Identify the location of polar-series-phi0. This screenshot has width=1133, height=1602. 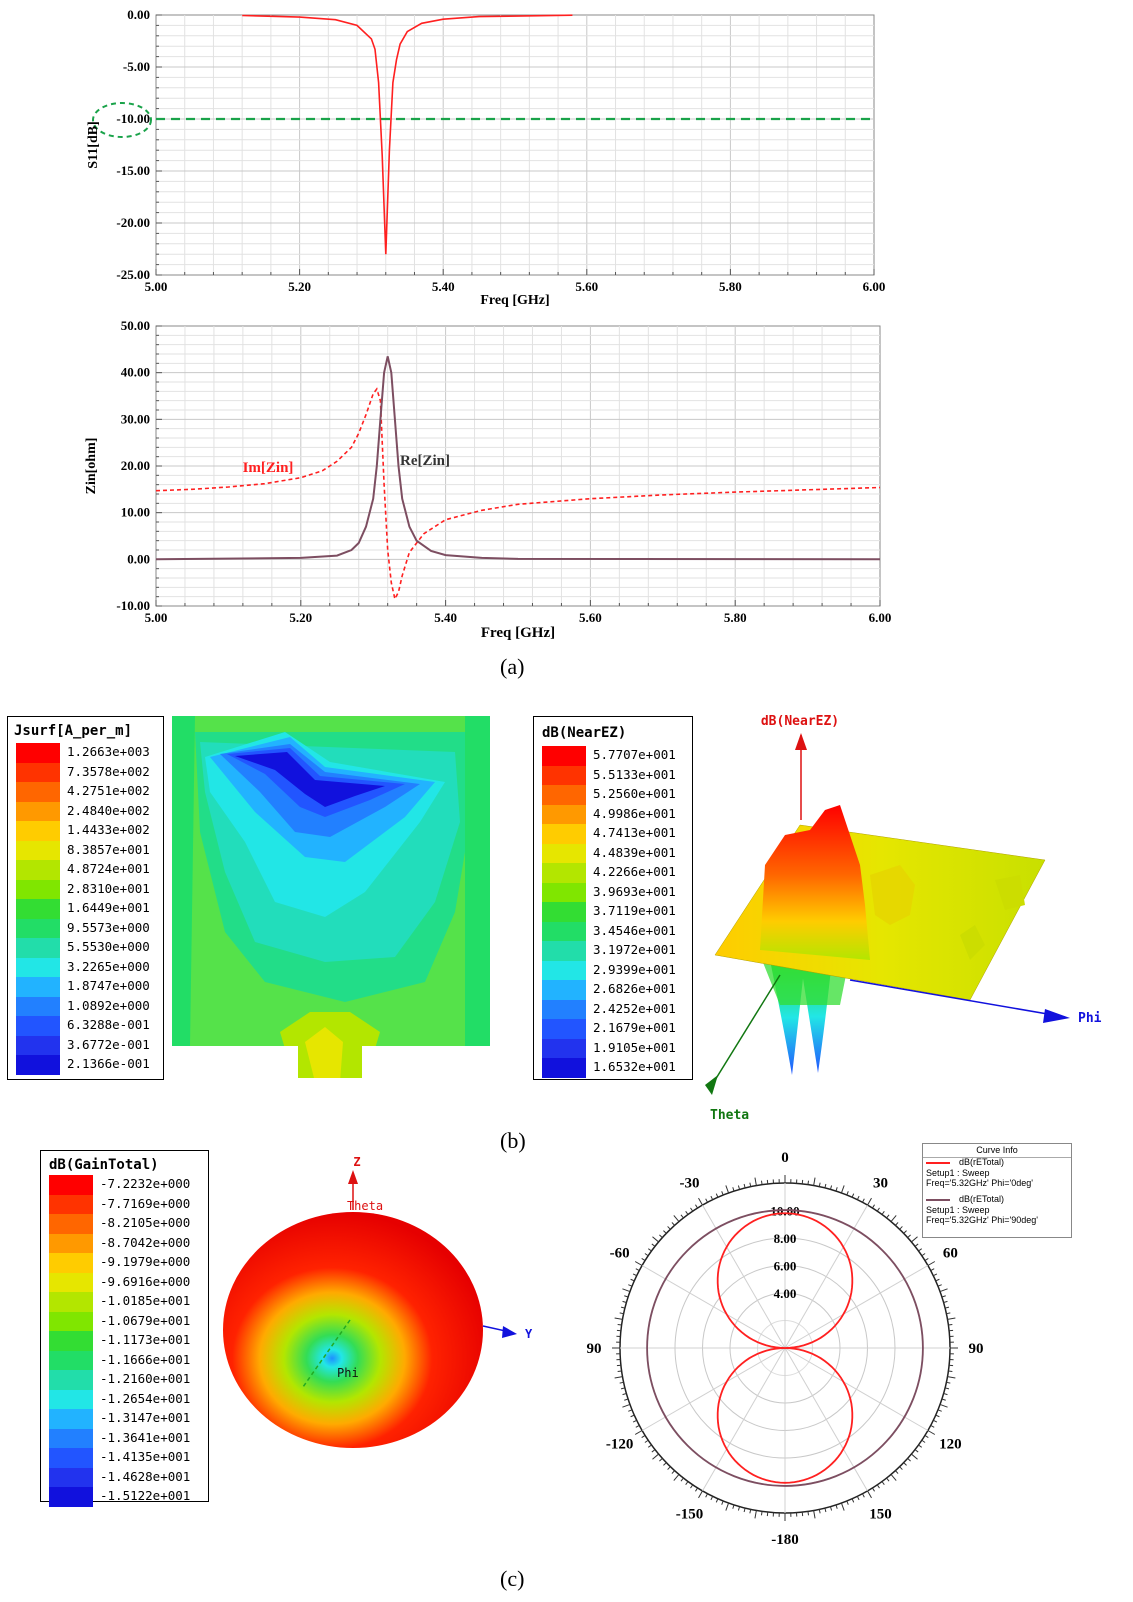
(785, 1348).